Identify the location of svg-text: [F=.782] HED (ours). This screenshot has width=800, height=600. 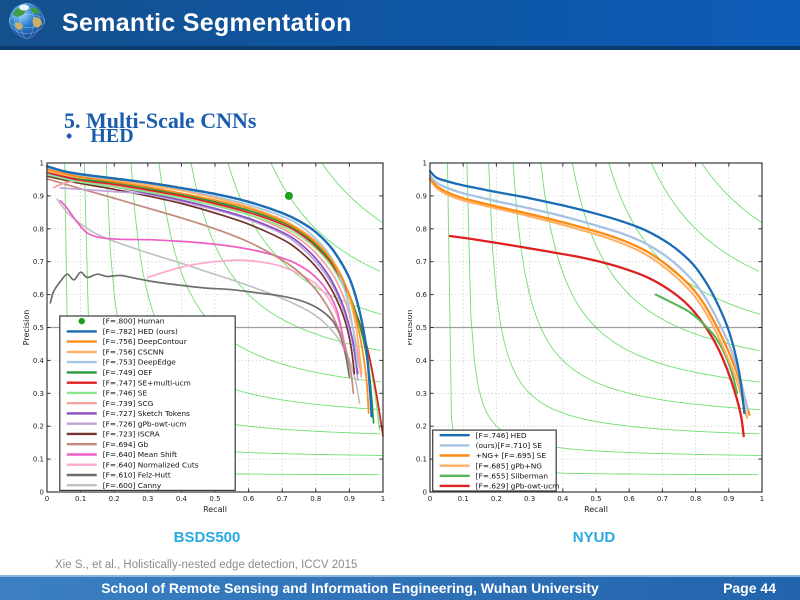
(140, 331).